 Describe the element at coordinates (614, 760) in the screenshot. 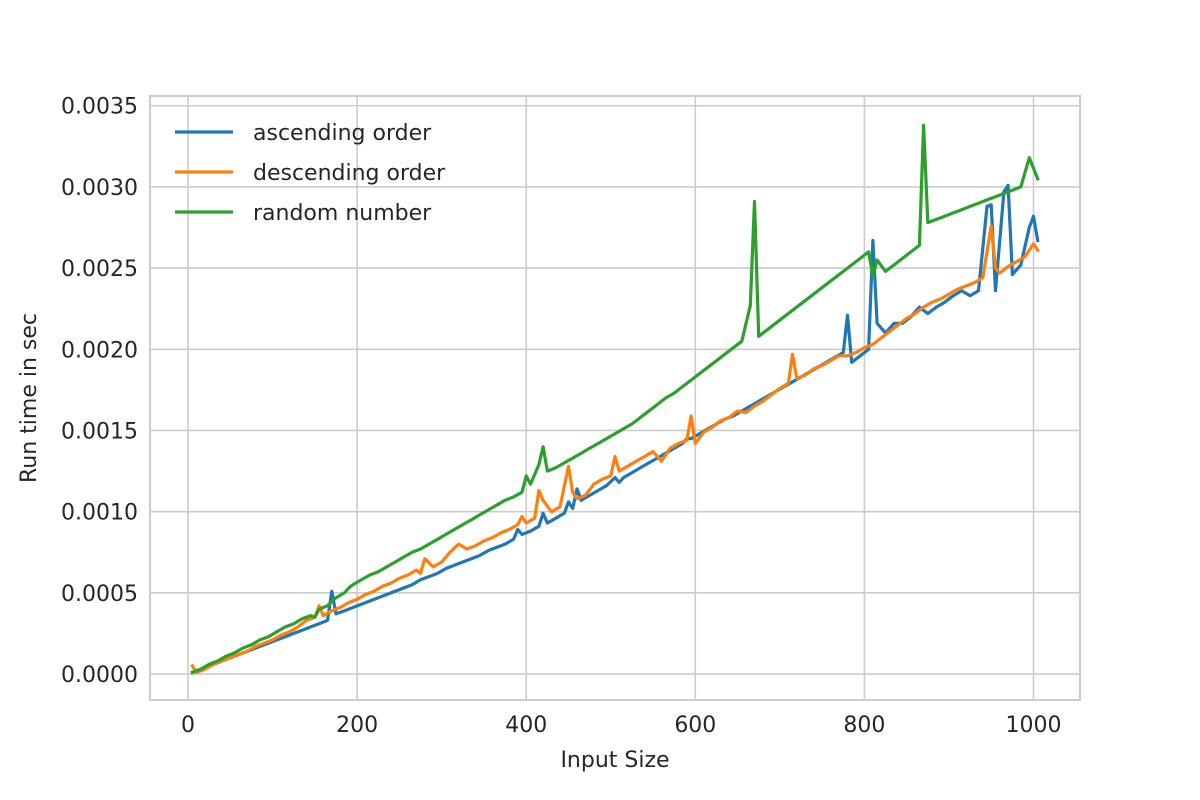

I see `x-axis-label: Input Size` at that location.